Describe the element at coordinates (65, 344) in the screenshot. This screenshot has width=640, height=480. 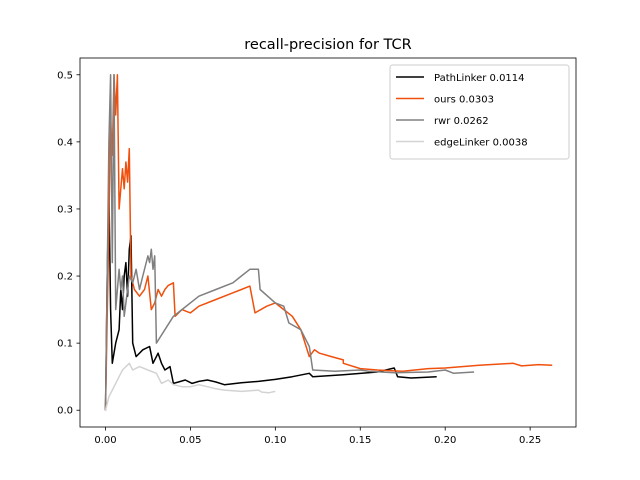
I see `y-tick-label: 0.1` at that location.